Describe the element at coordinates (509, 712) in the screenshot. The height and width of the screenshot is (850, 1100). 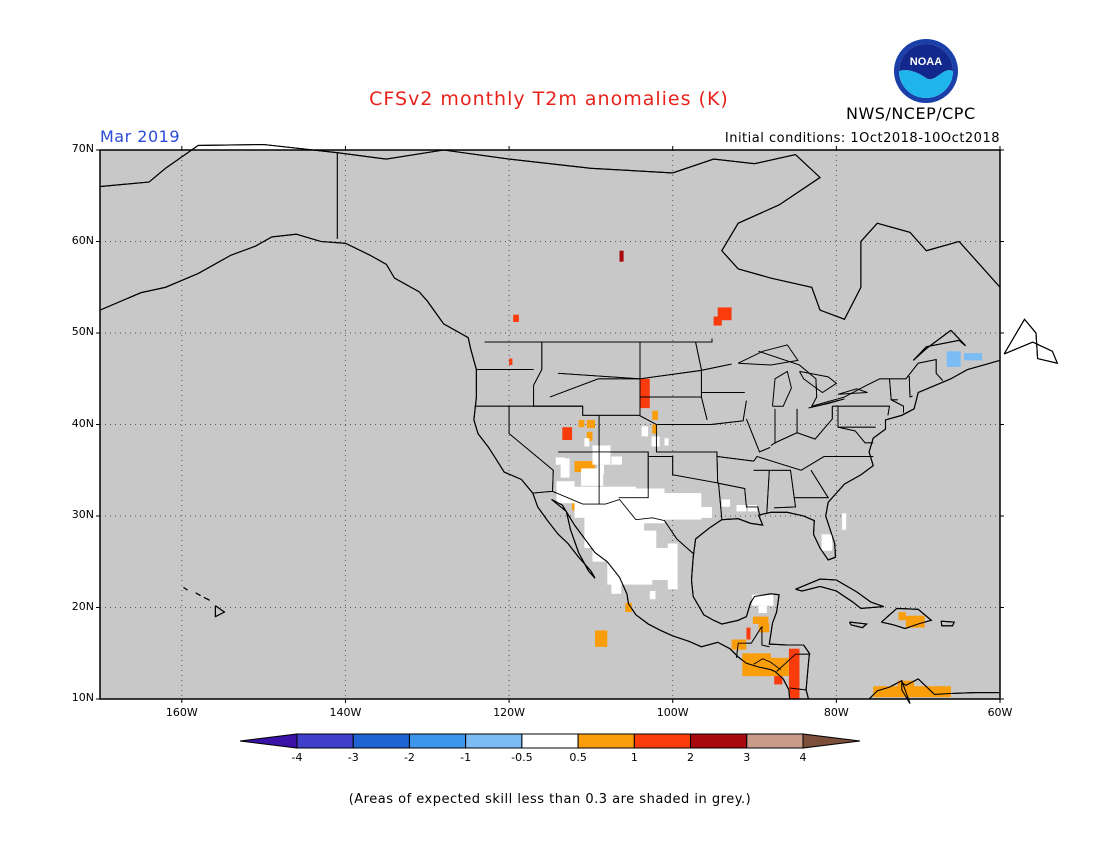
I see `lon-label: 120W` at that location.